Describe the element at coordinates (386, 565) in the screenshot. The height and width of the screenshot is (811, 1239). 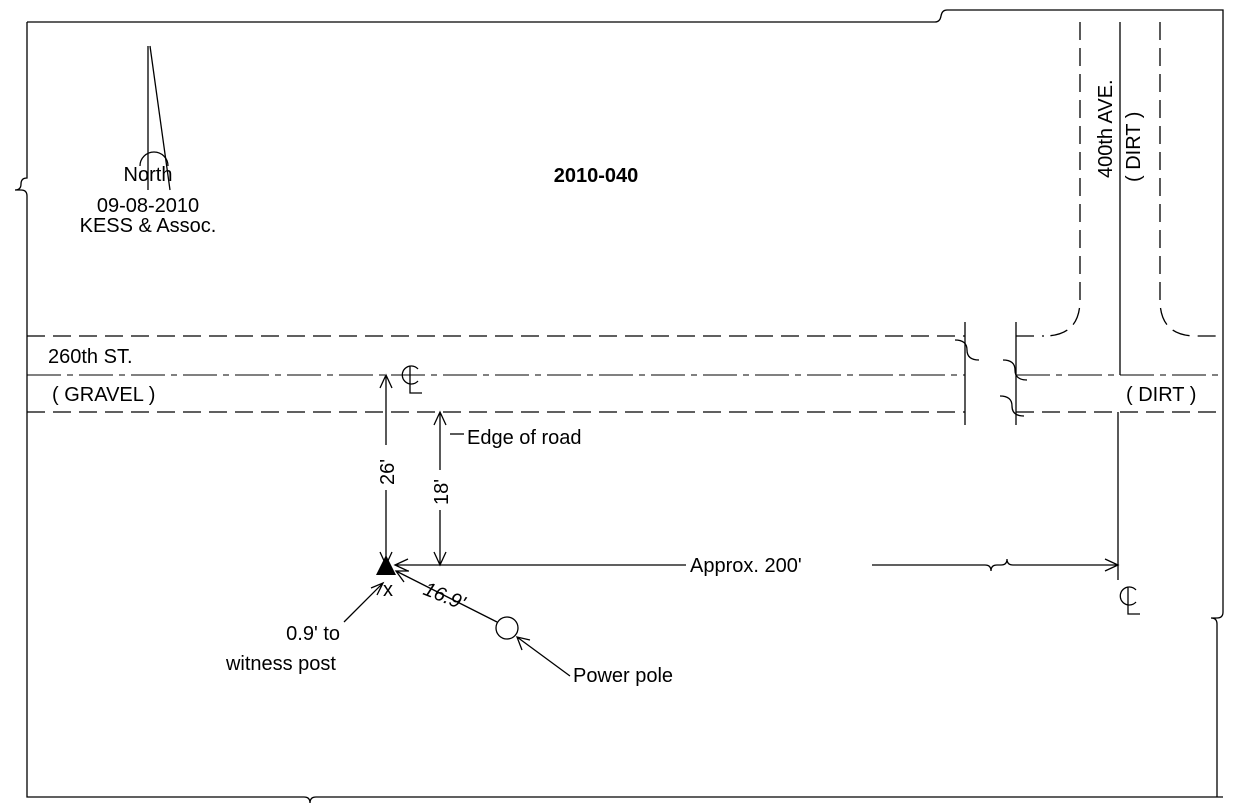
I see `survey-marker` at that location.